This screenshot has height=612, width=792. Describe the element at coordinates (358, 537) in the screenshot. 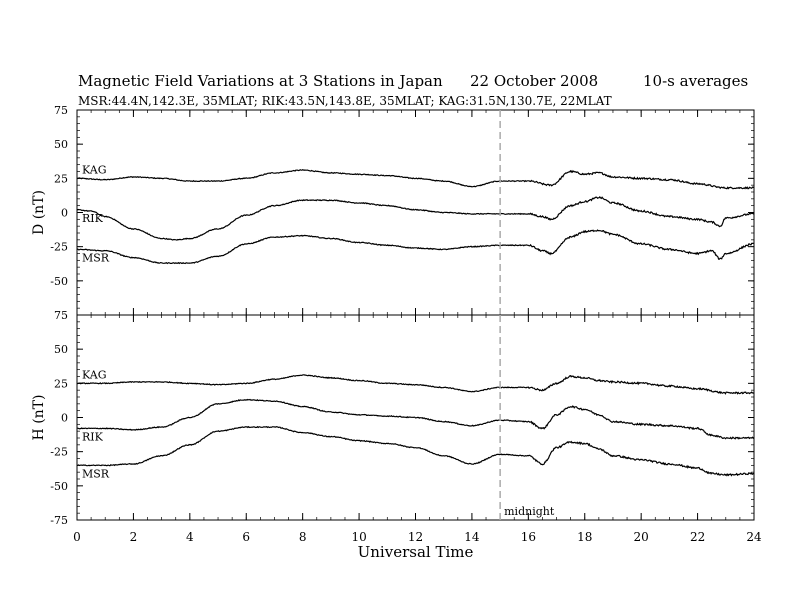

I see `x-tick-label: 10` at that location.